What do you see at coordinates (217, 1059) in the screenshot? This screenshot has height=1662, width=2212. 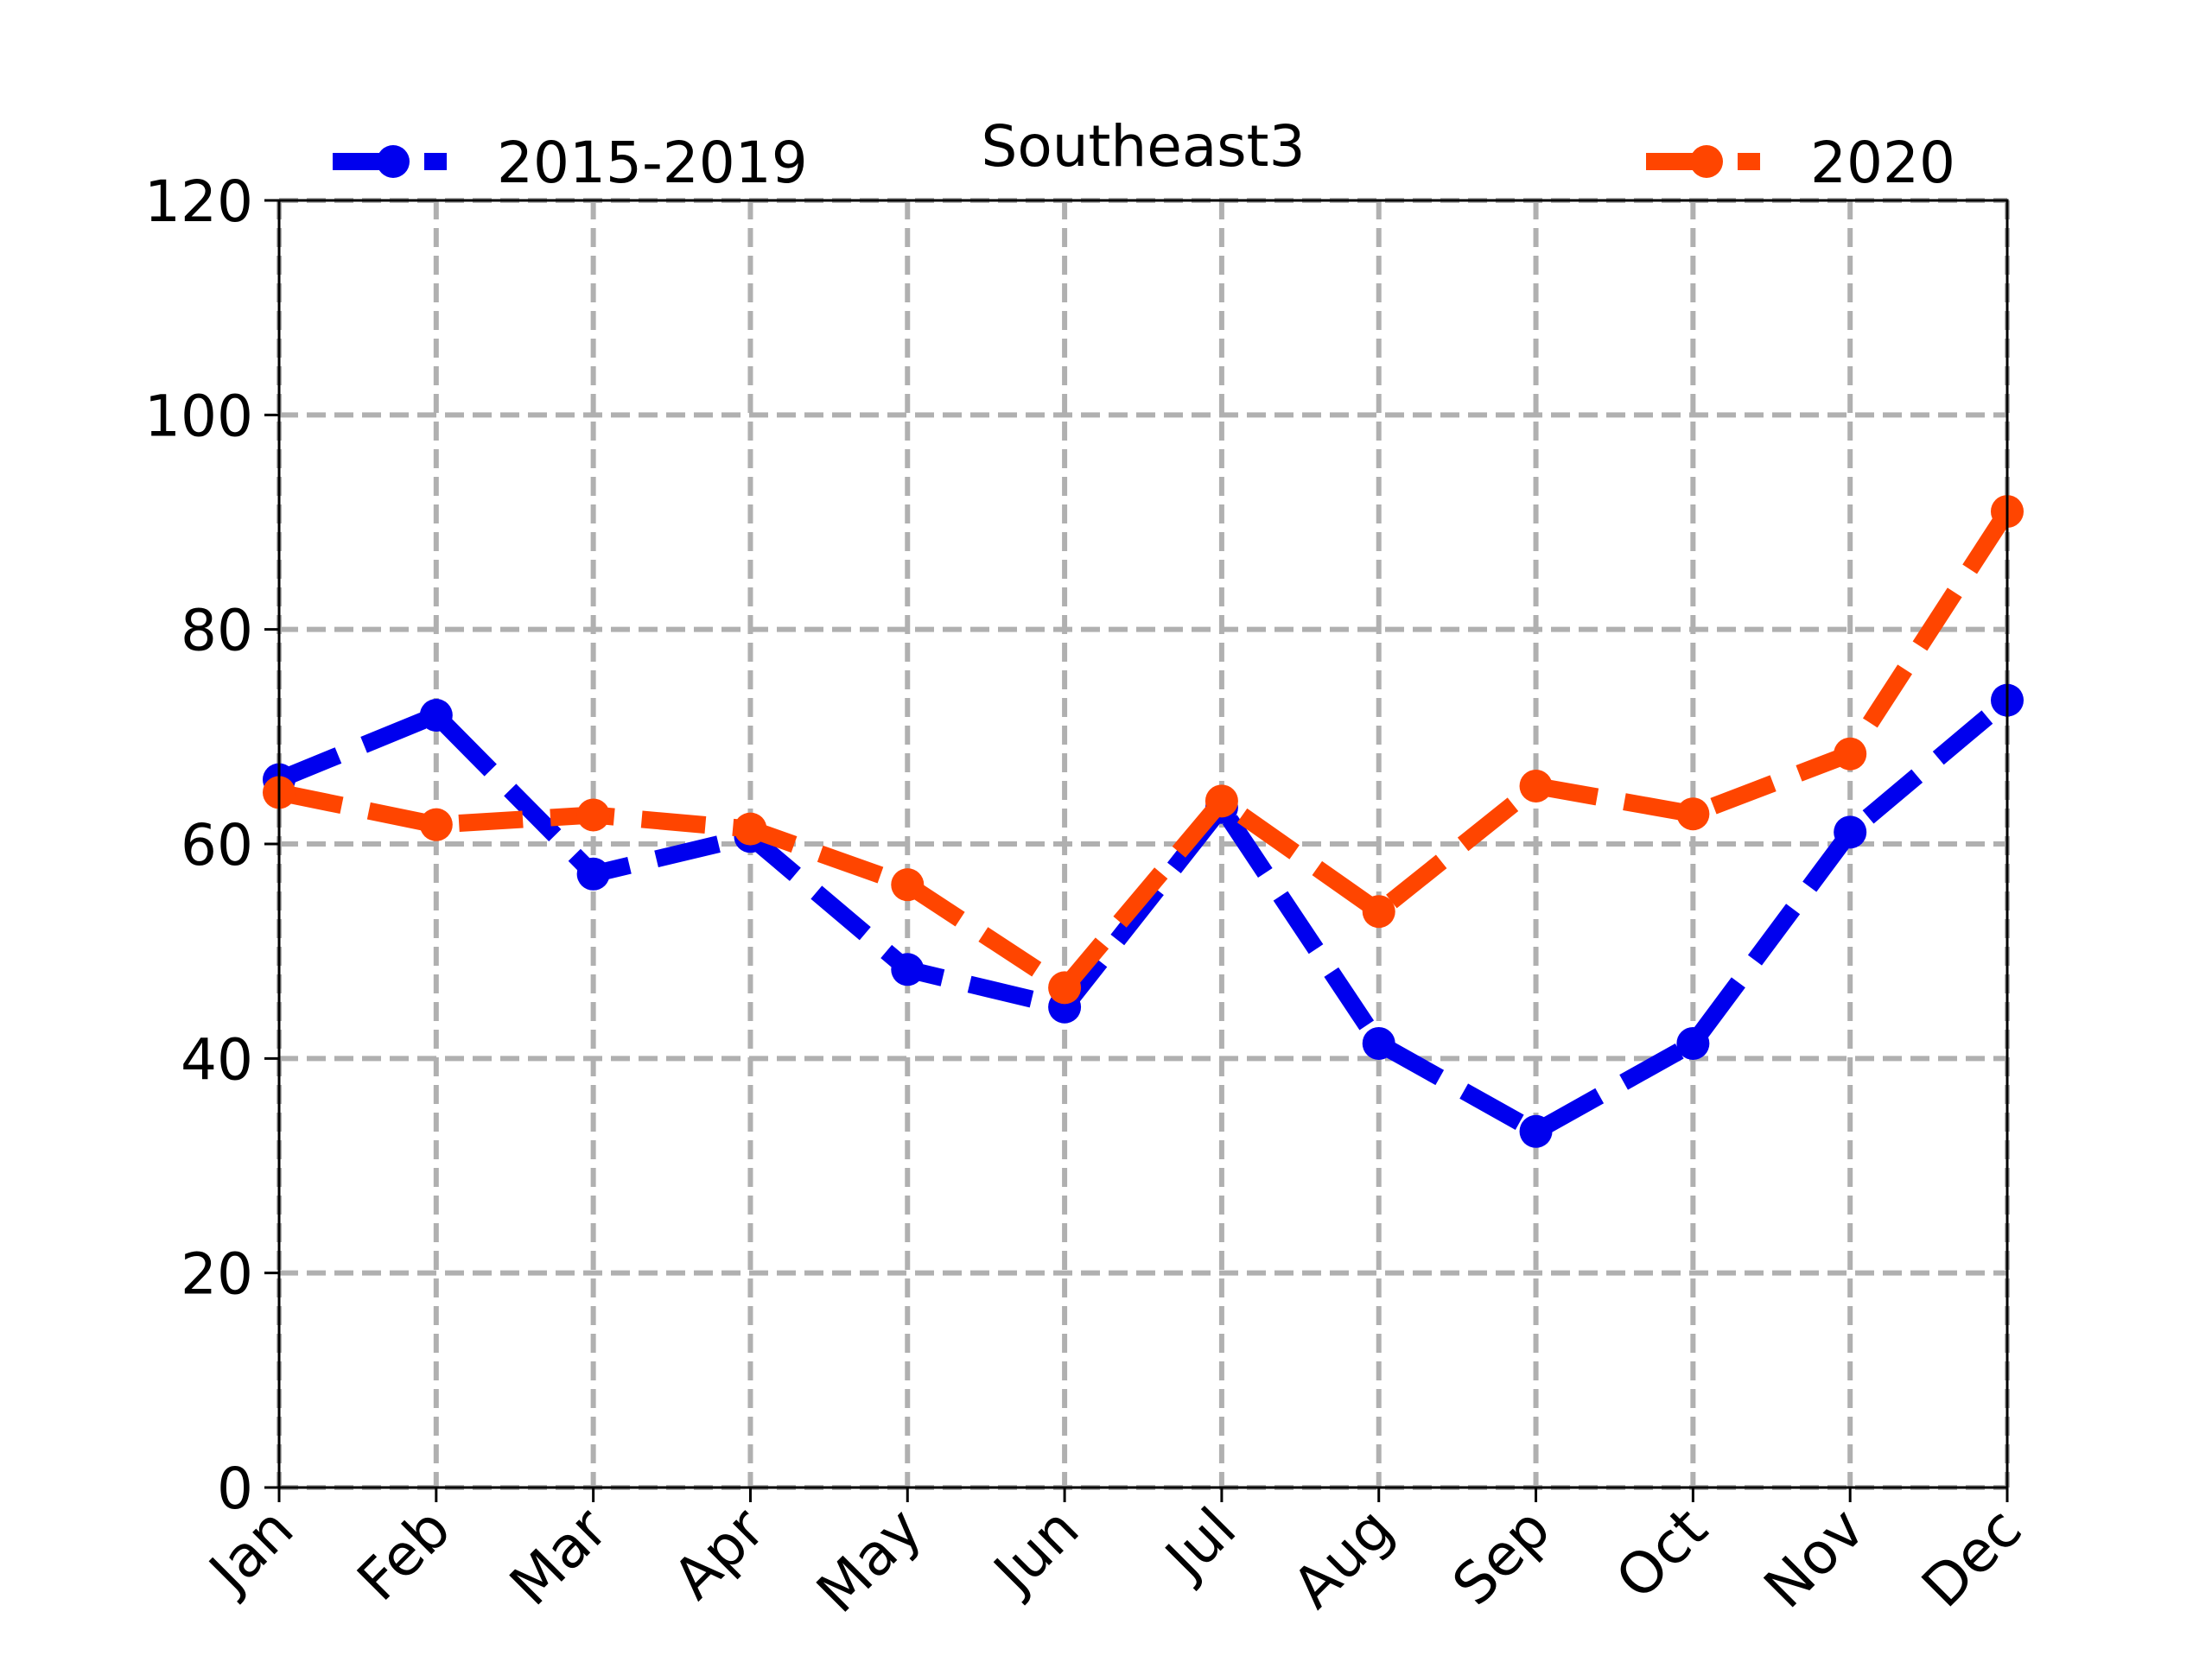 I see `y-tick-label: 40` at bounding box center [217, 1059].